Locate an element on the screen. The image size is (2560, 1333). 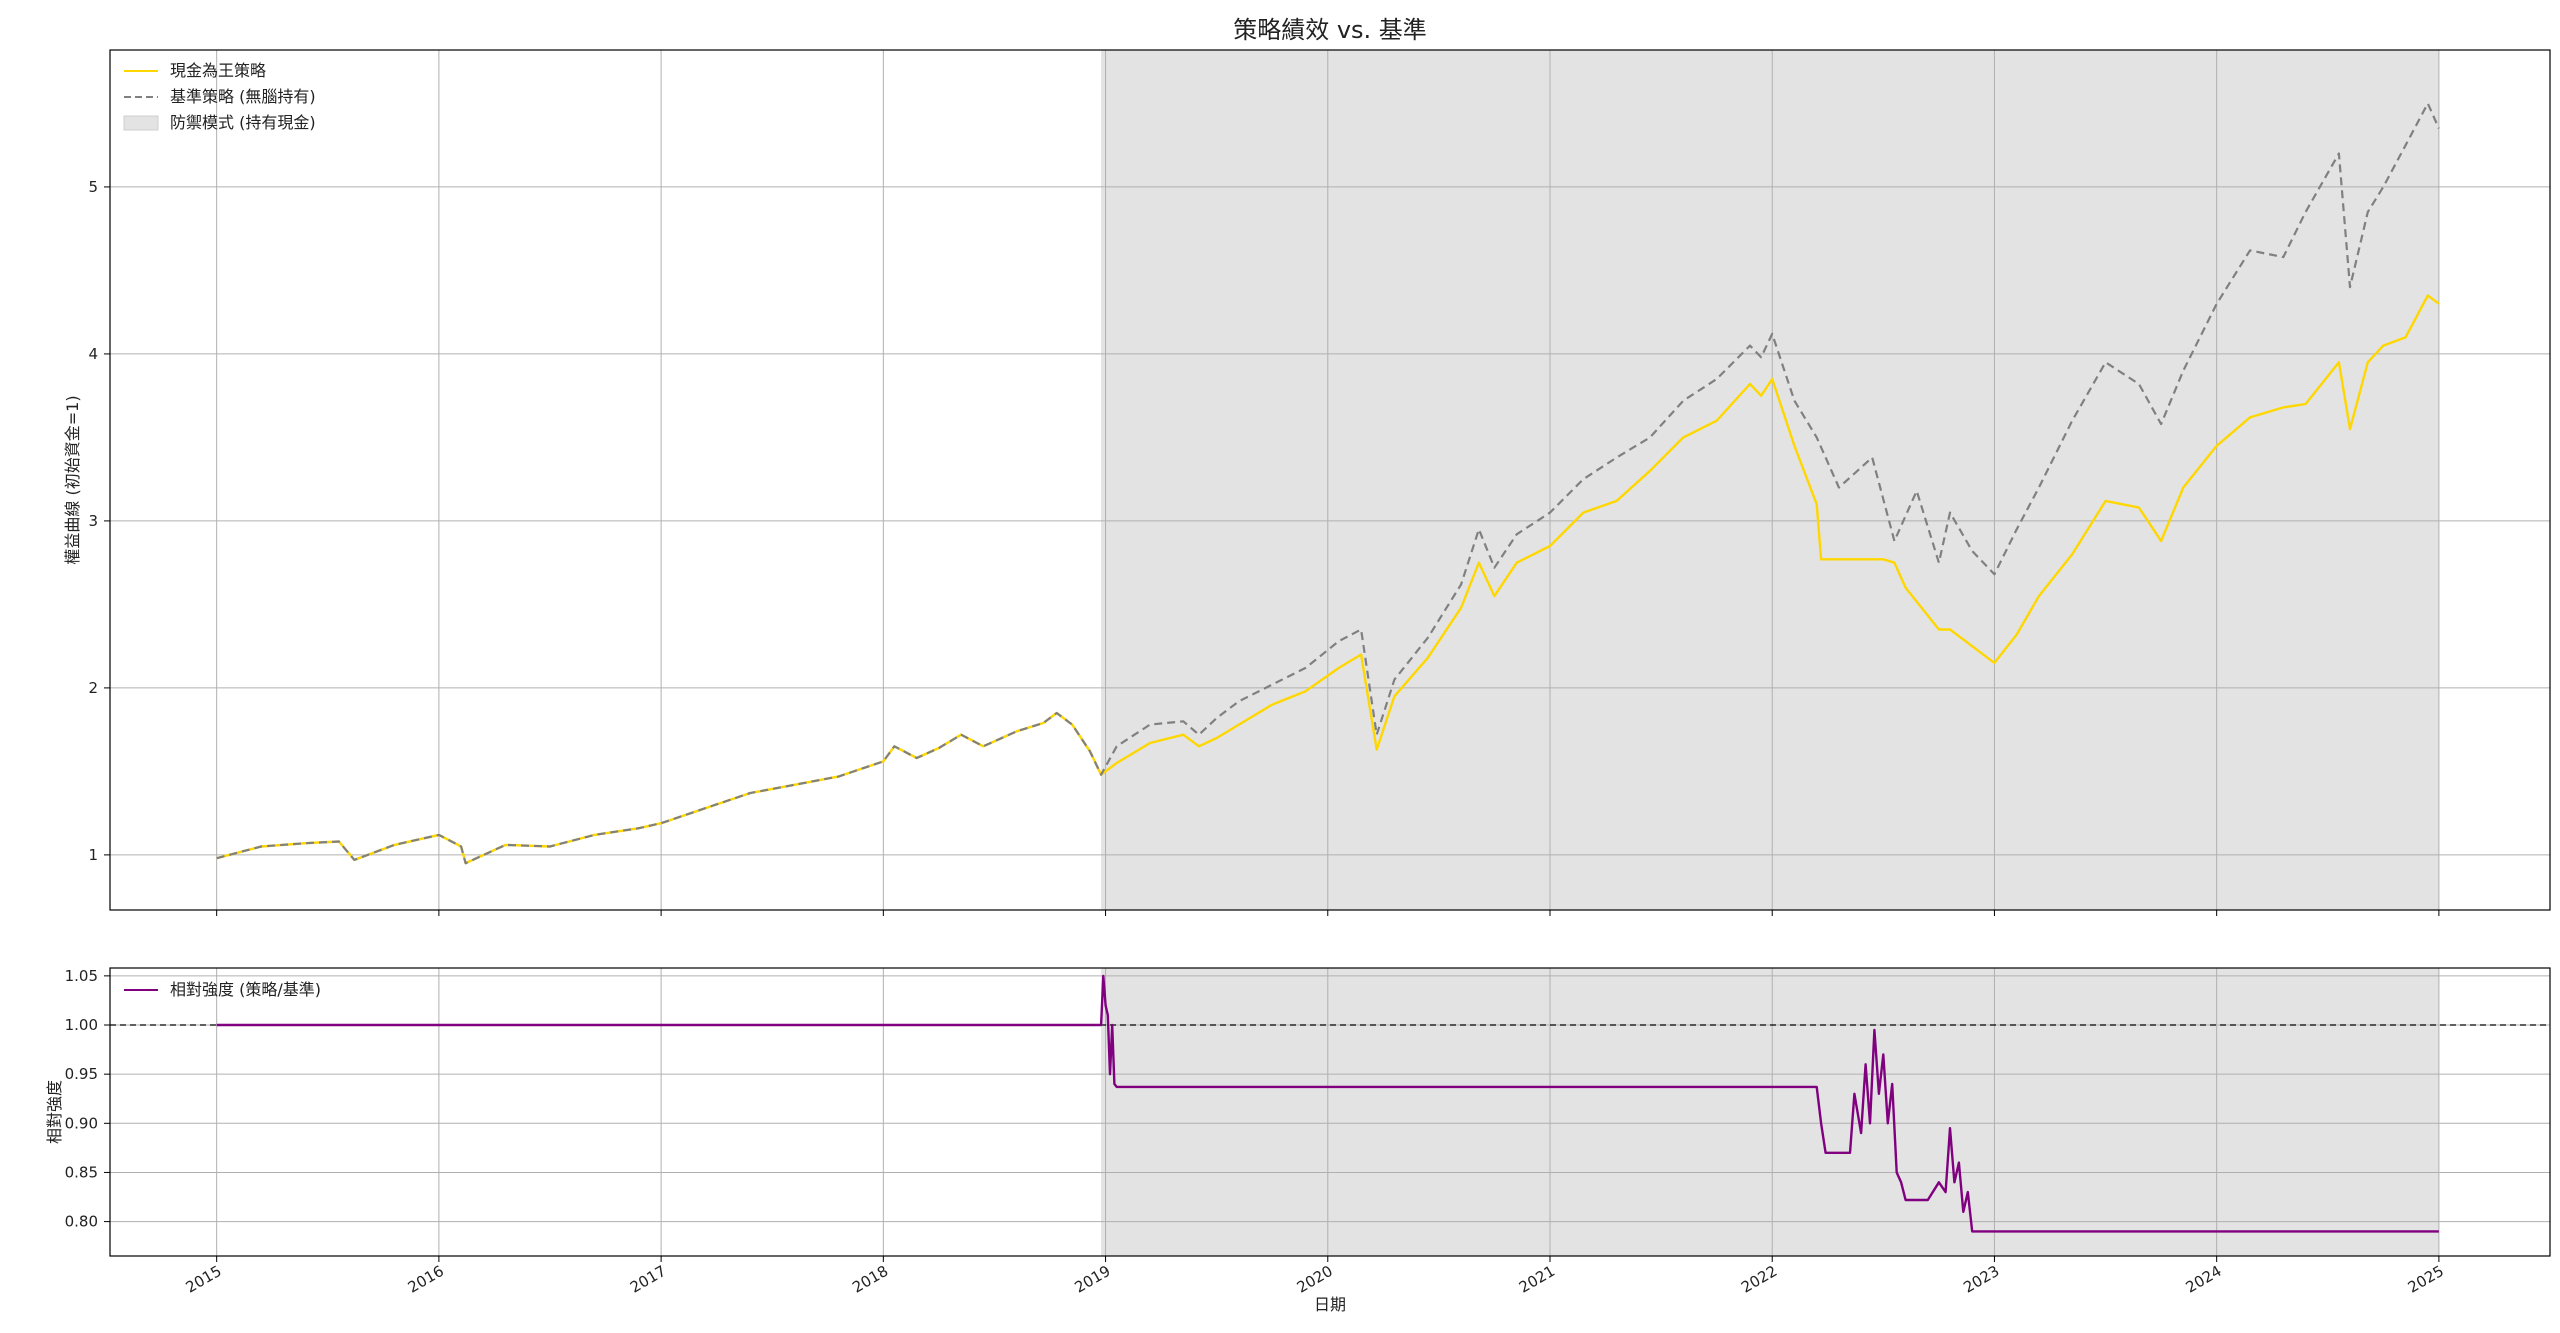
top-legend: 現金為王策略 基準策略 (無腦持有) 防禦模式 (持有現金) is located at coordinates (219, 96).